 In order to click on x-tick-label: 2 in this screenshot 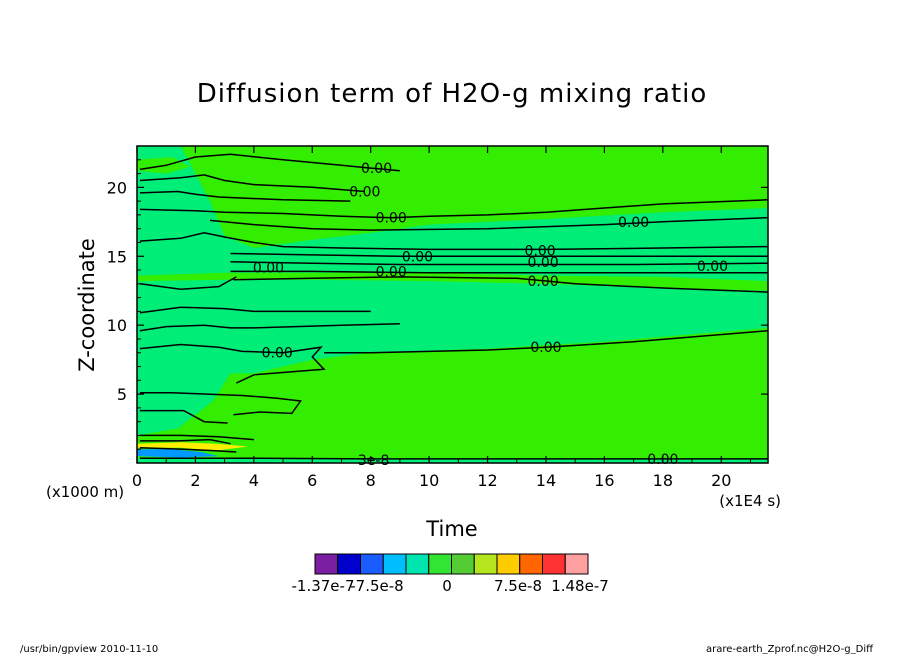, I will do `click(195, 480)`.